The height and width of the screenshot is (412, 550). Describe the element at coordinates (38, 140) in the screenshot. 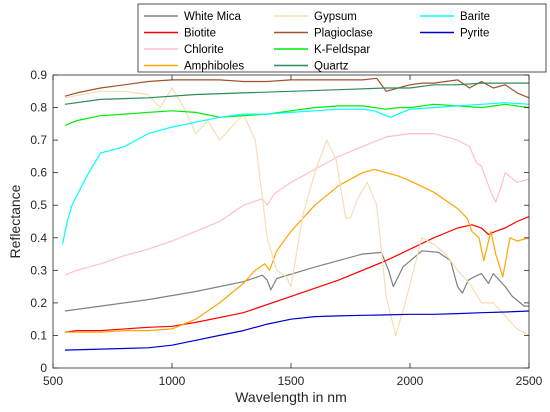

I see `y-tick-label: 0.7` at that location.